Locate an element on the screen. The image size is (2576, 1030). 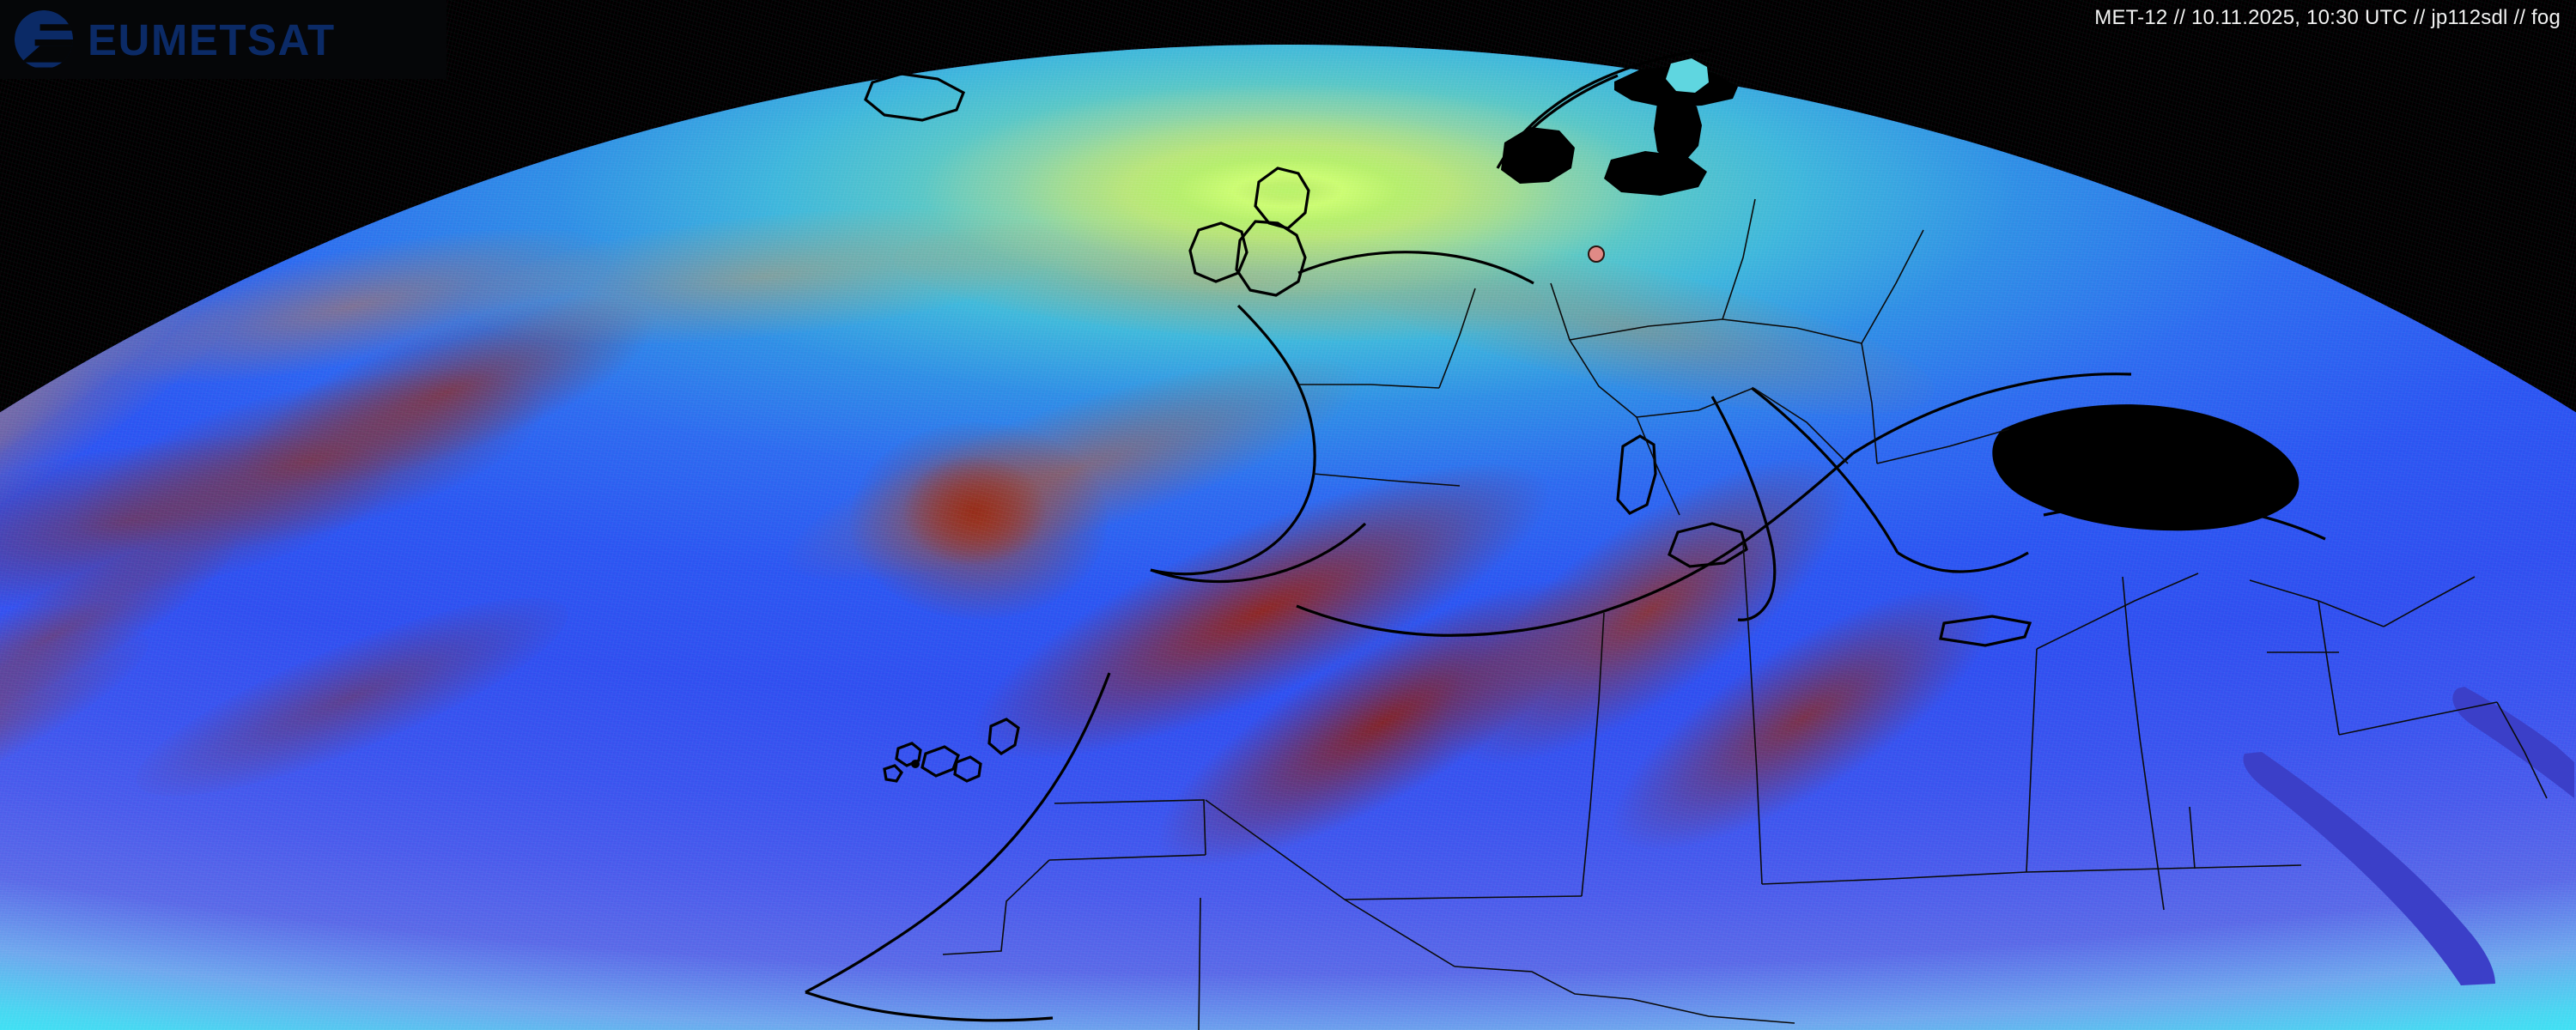
eumetsat-wordmark: EUMETSAT is located at coordinates (212, 39).